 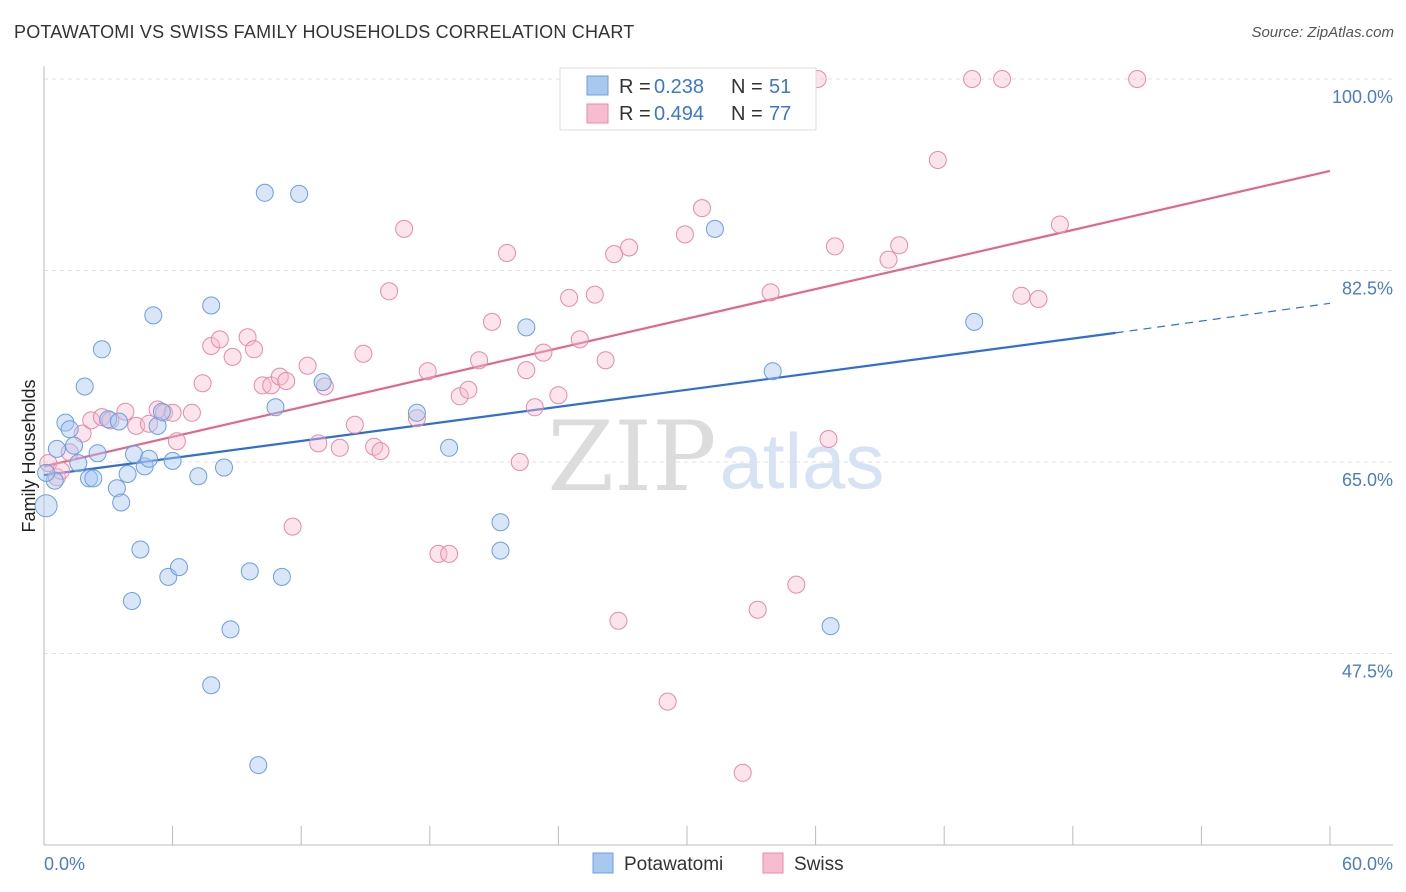 What do you see at coordinates (603, 863) in the screenshot?
I see `legend-swatch-potawatomi` at bounding box center [603, 863].